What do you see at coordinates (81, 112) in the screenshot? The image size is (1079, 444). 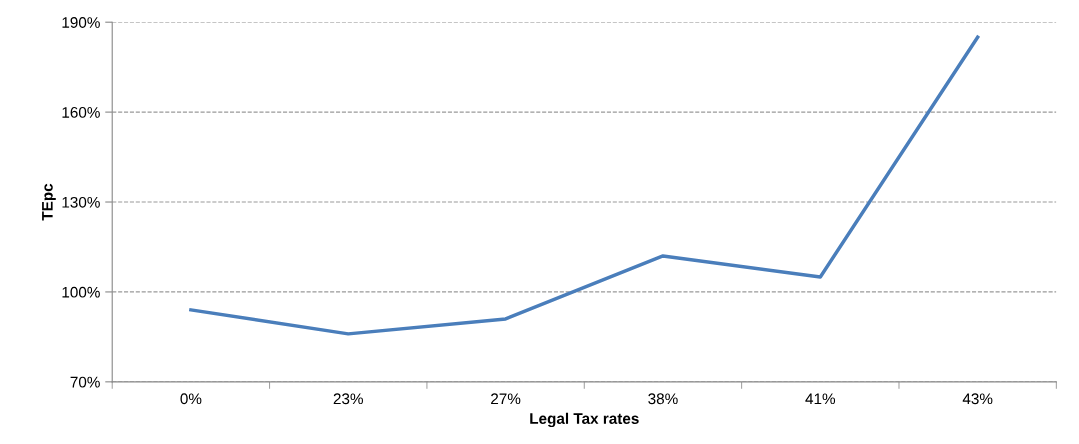 I see `y-tick-label: 160%` at bounding box center [81, 112].